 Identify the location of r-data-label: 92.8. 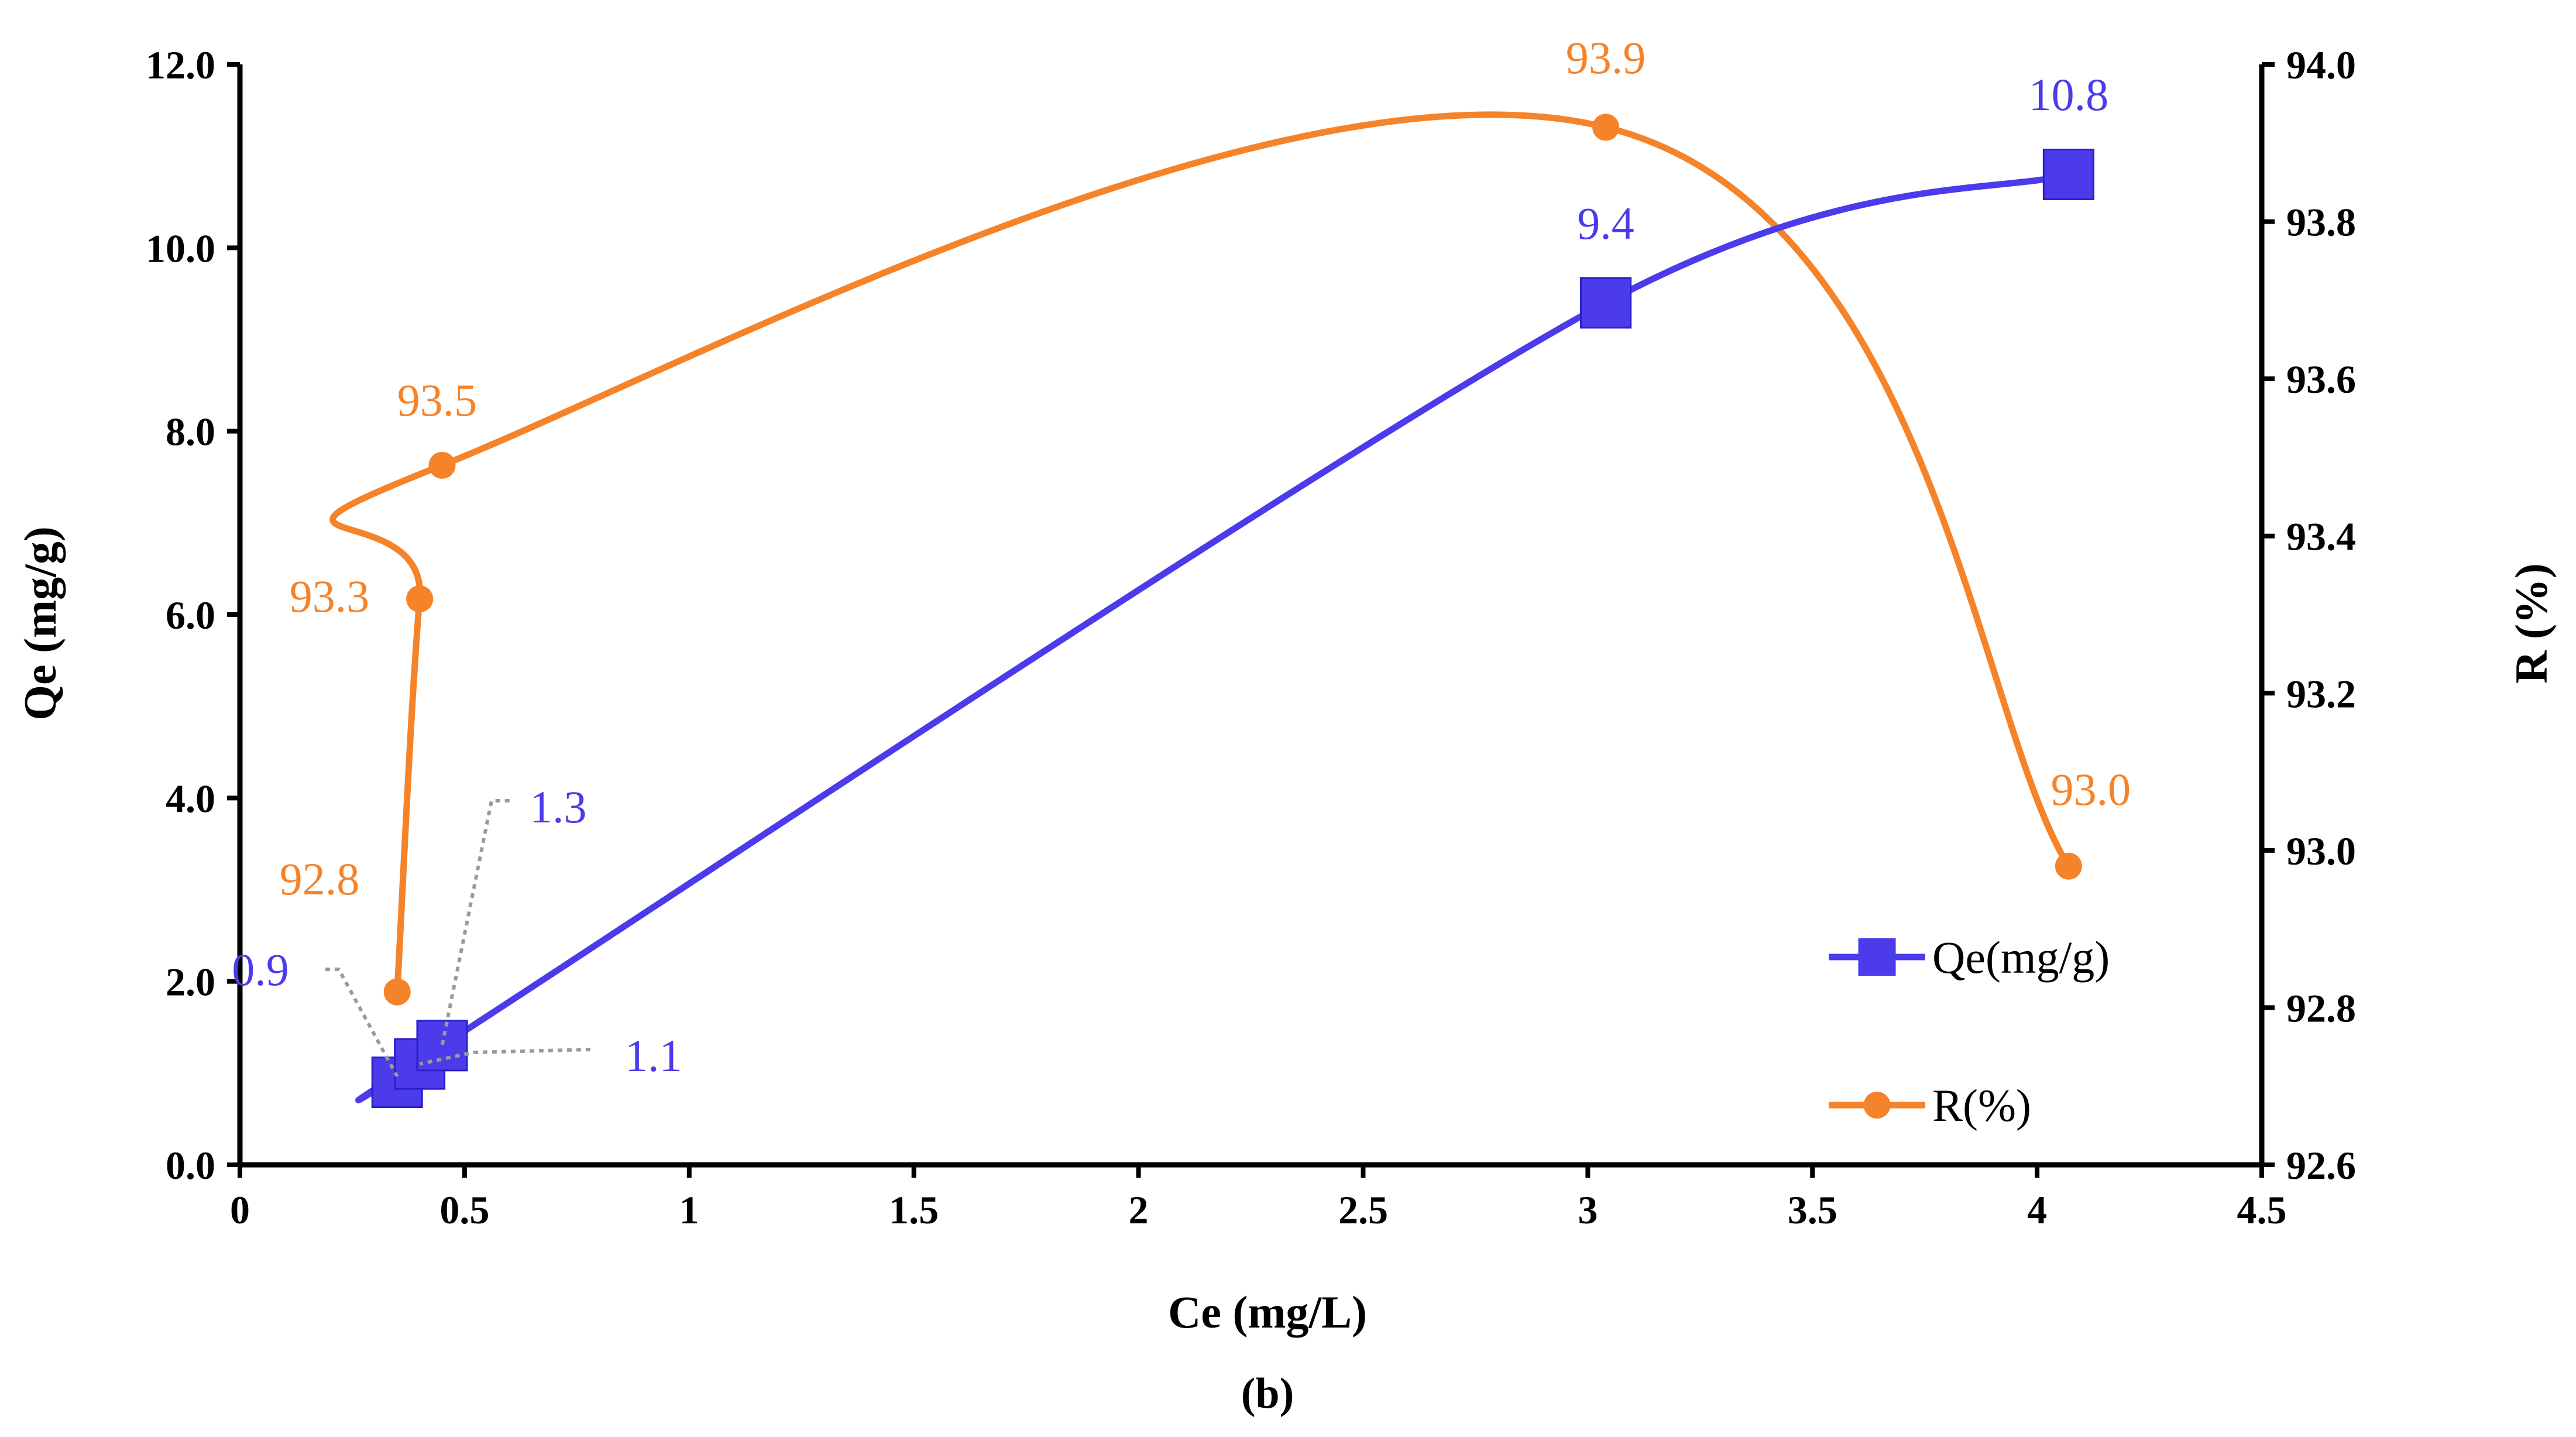
(320, 878).